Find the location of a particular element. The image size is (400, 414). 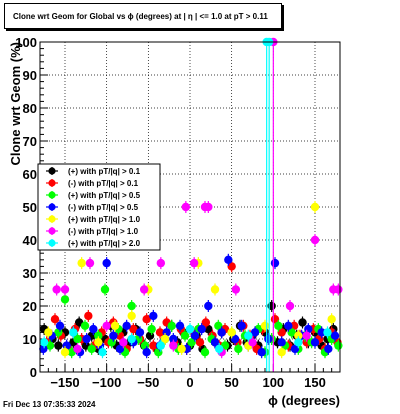

x-tick-label: 50 is located at coordinates (231, 382).